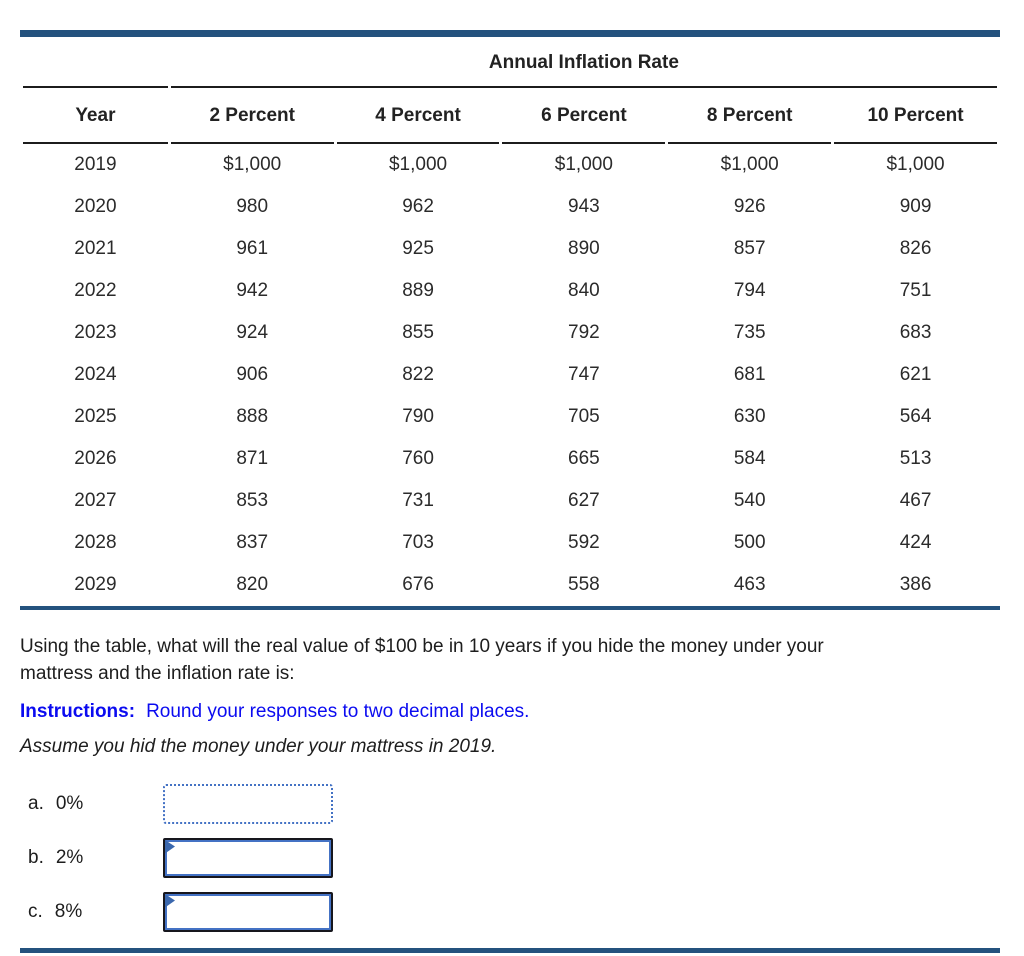 This screenshot has height=956, width=1024. What do you see at coordinates (915, 416) in the screenshot?
I see `value-cell: 564` at bounding box center [915, 416].